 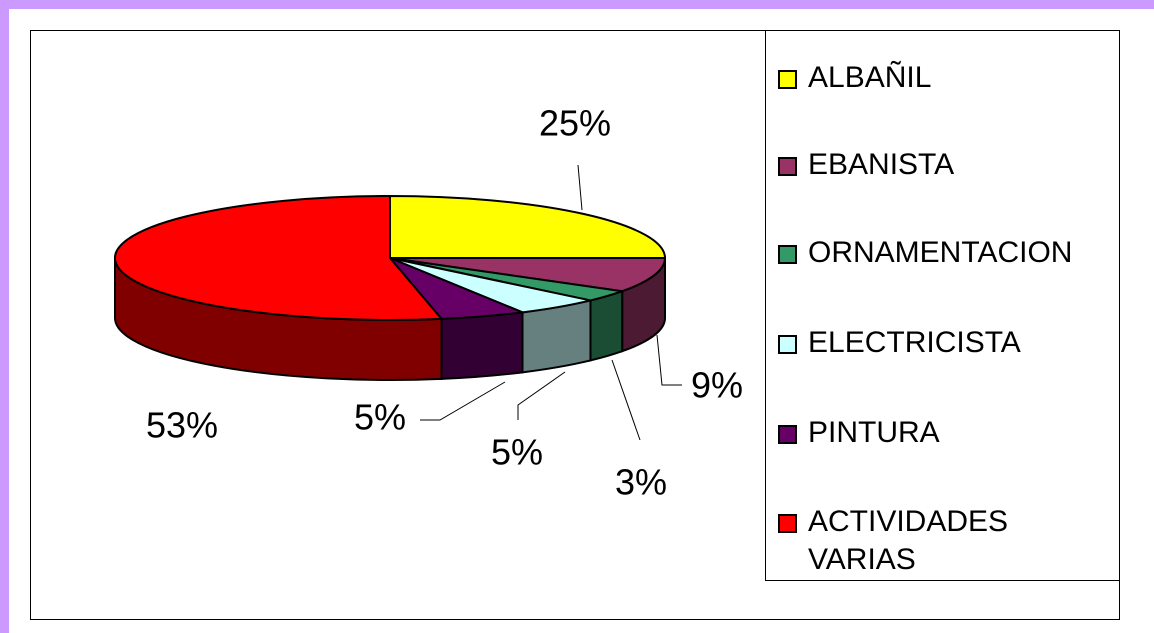 I want to click on legend-label: EBANISTA, so click(x=881, y=164).